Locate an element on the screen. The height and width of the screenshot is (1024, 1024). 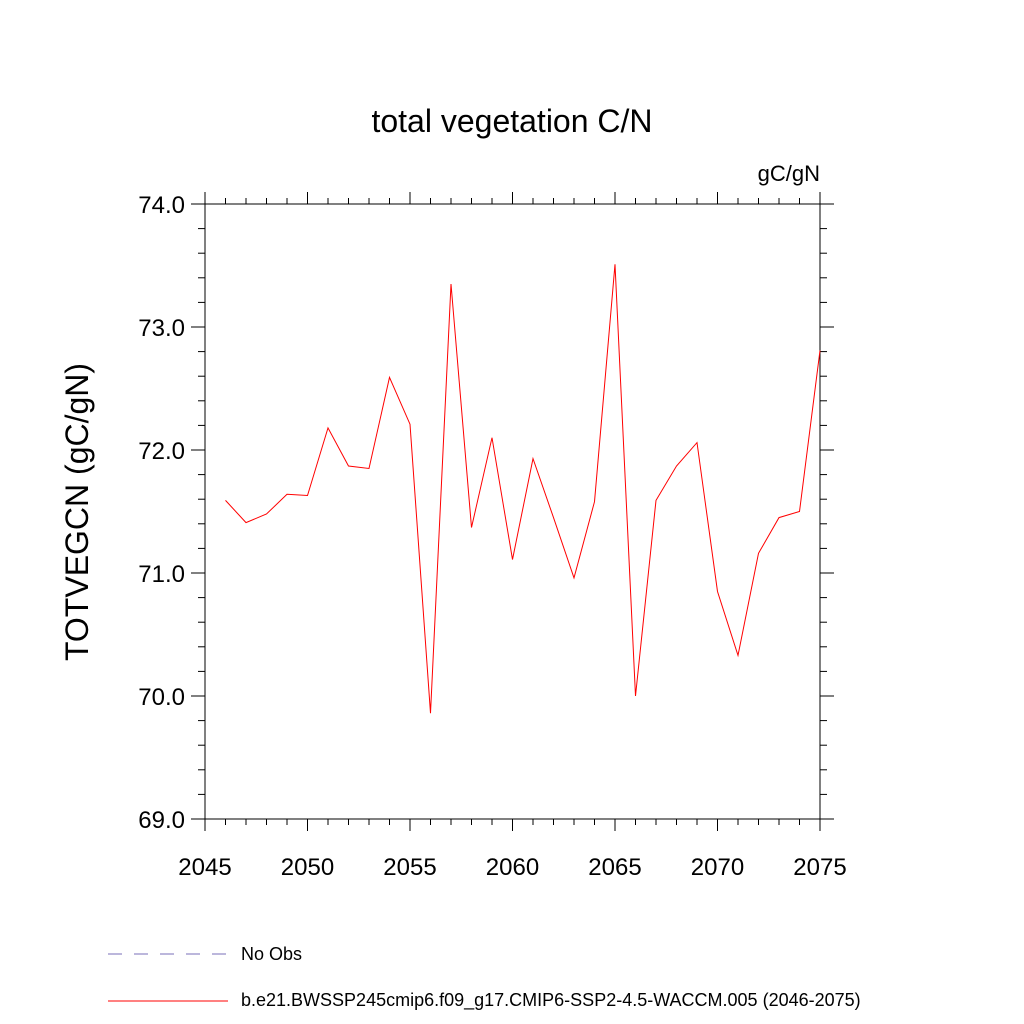
y-tick-label: 74.0 is located at coordinates (161, 205).